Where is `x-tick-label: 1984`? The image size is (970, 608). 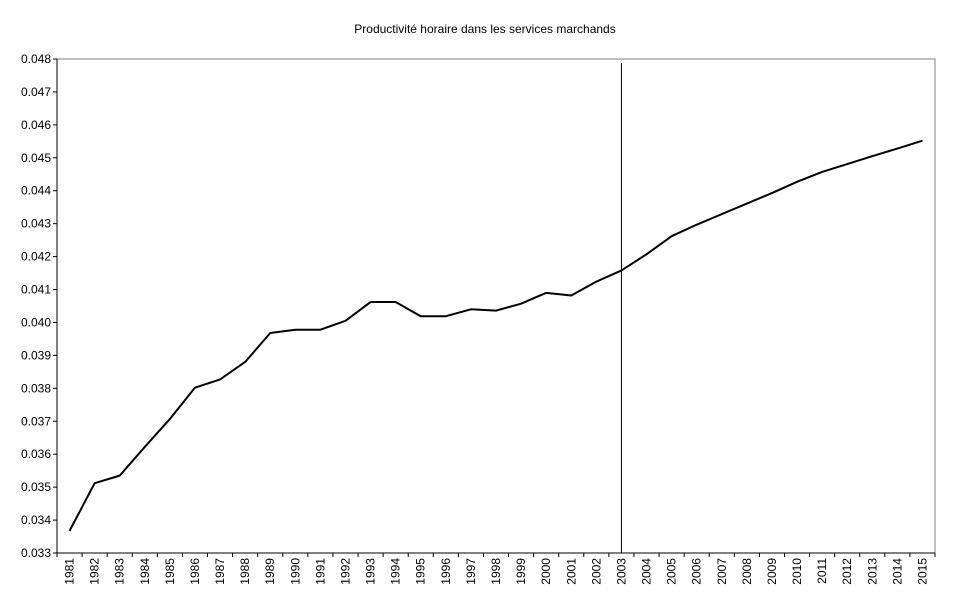 x-tick-label: 1984 is located at coordinates (145, 571).